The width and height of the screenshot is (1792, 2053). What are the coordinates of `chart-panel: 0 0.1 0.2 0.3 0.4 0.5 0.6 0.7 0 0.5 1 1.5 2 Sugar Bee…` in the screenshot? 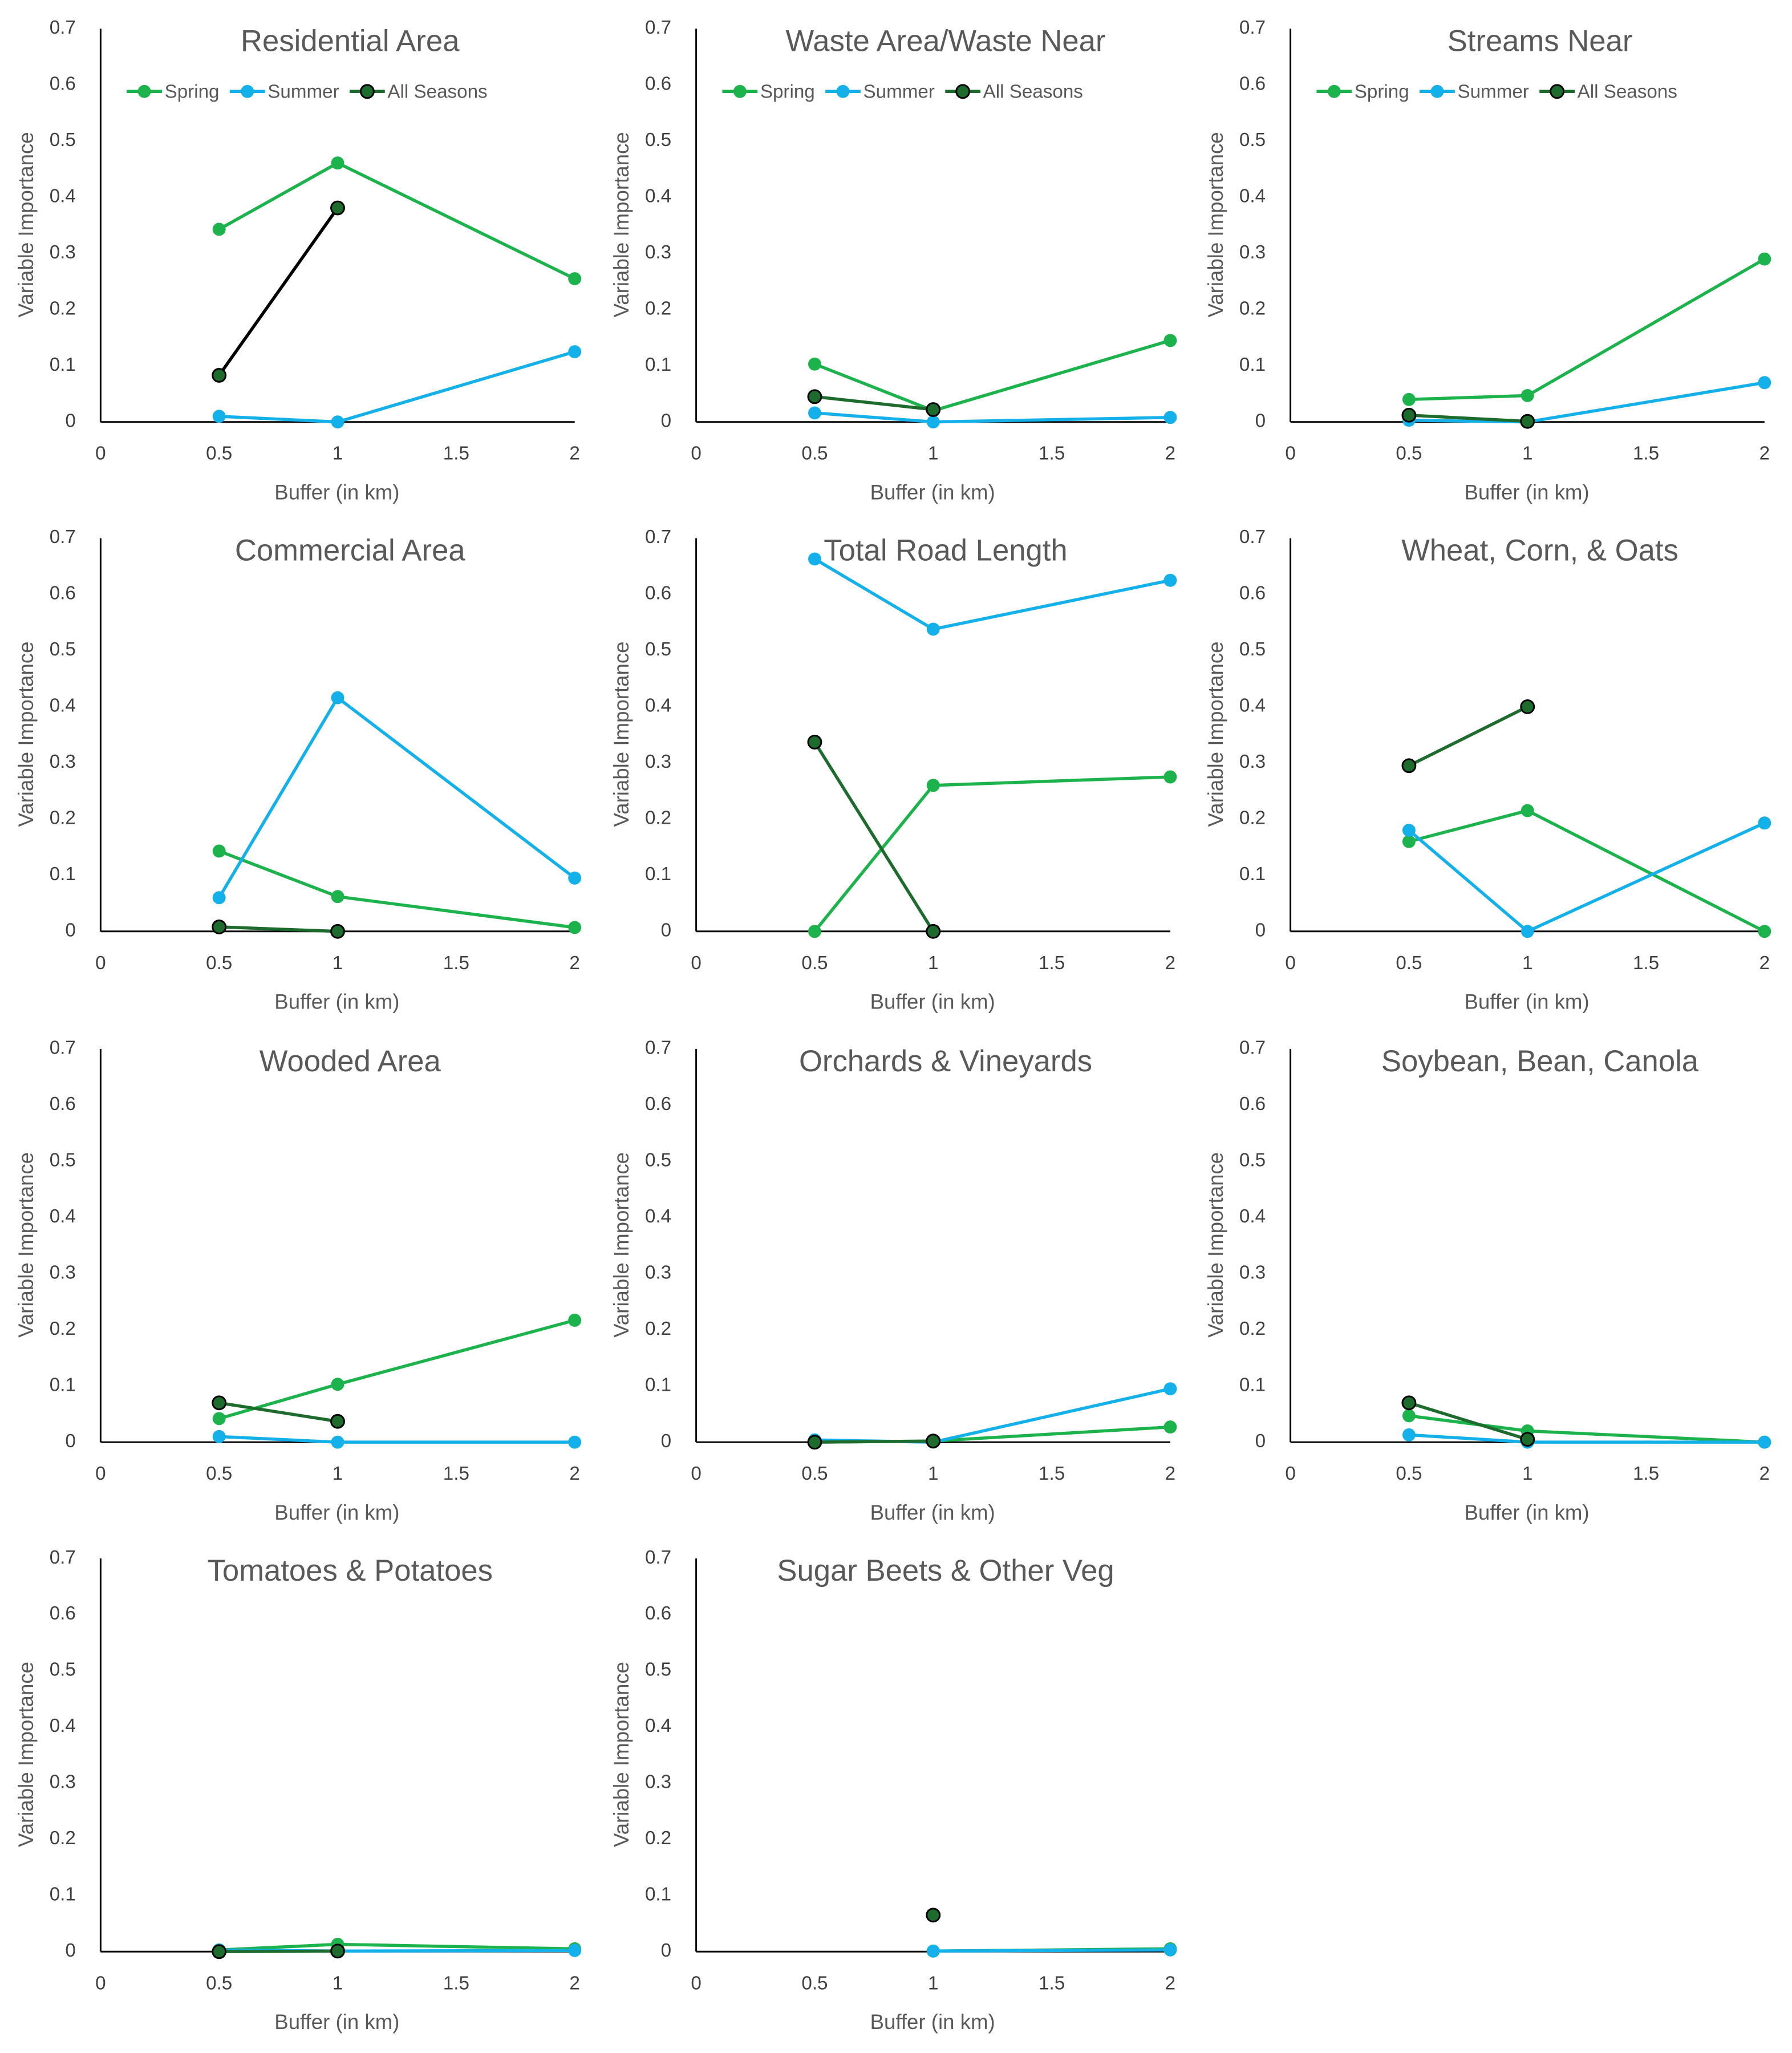 It's located at (893, 1790).